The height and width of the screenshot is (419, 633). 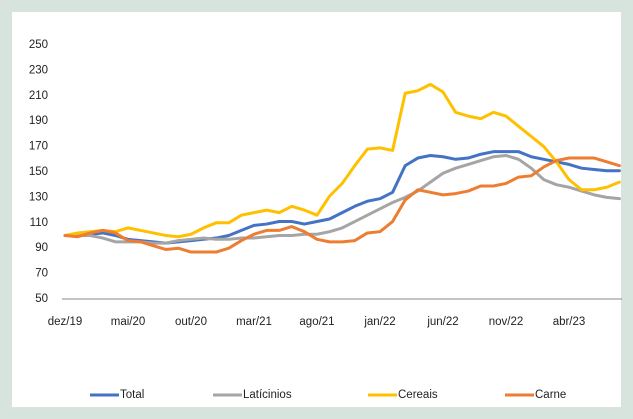 I want to click on x-tick-label: abr/23, so click(x=569, y=322).